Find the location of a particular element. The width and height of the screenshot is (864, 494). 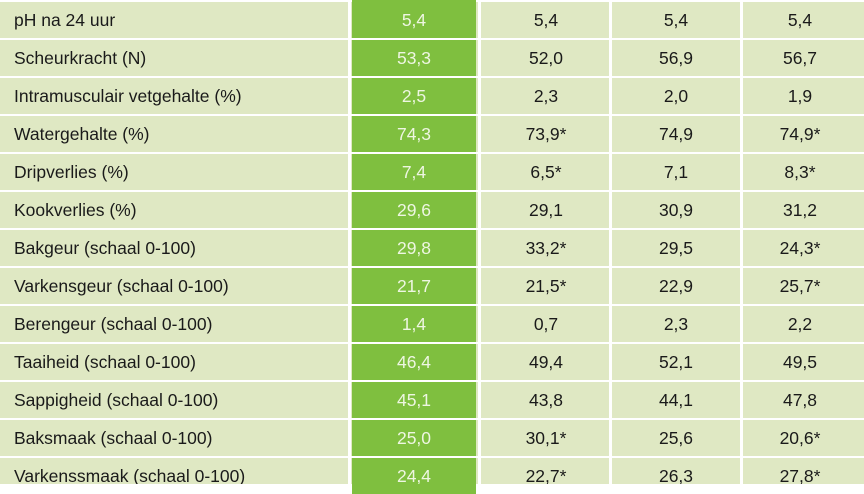

value-col-4: 49,5 is located at coordinates (800, 361).